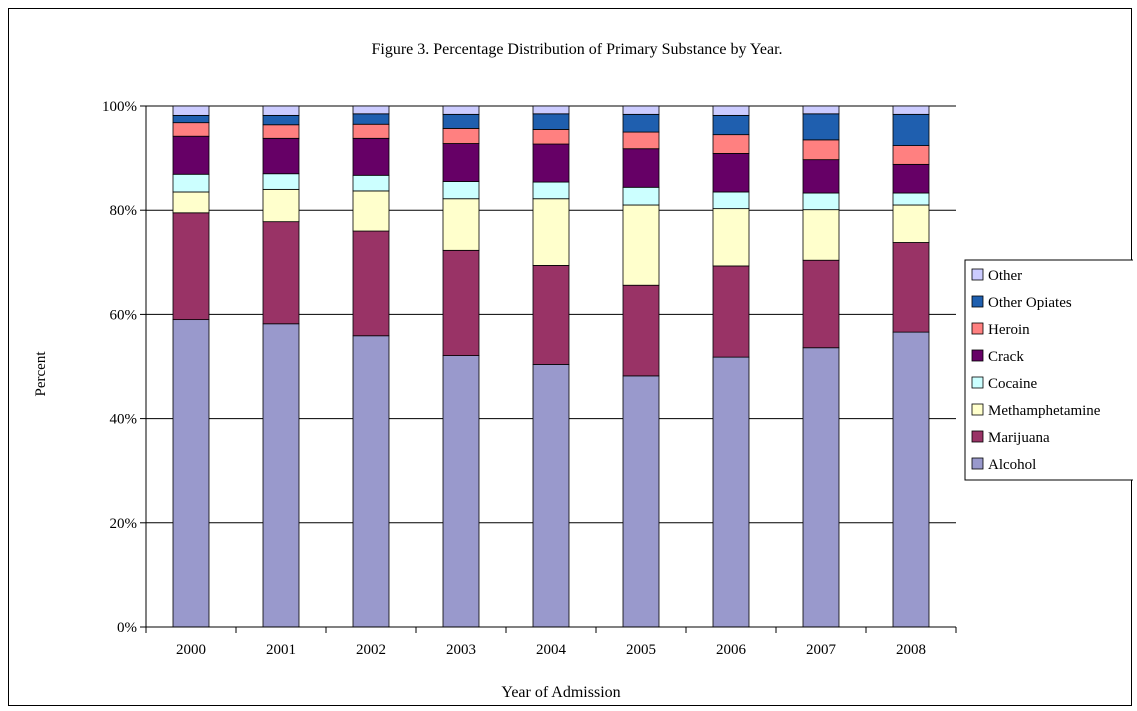 Image resolution: width=1137 pixels, height=711 pixels. I want to click on legend-swatch-heroin, so click(977, 328).